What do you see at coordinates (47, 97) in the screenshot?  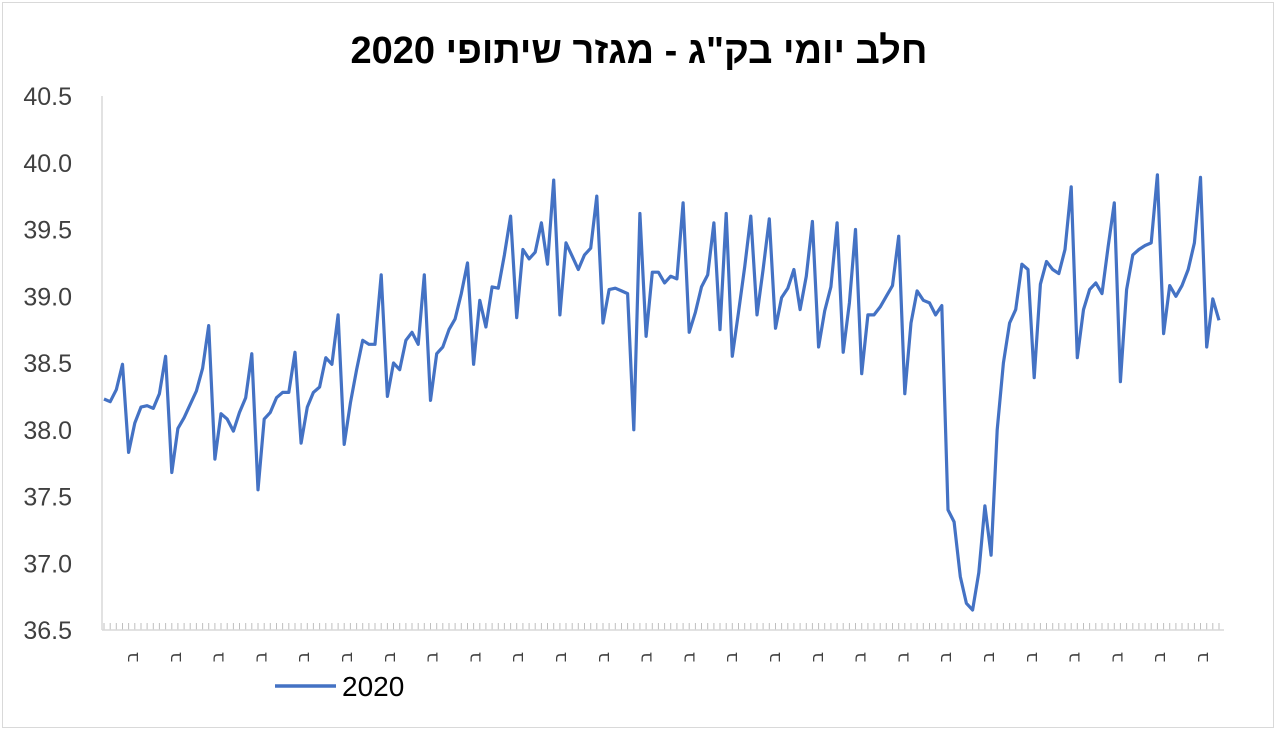 I see `y-tick-label: 40.5` at bounding box center [47, 97].